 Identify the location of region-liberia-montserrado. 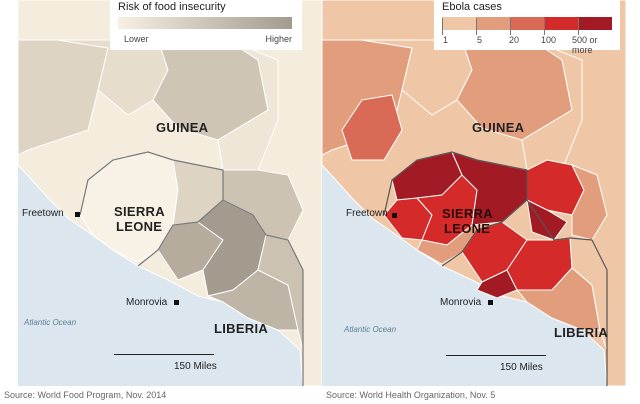
(497, 284).